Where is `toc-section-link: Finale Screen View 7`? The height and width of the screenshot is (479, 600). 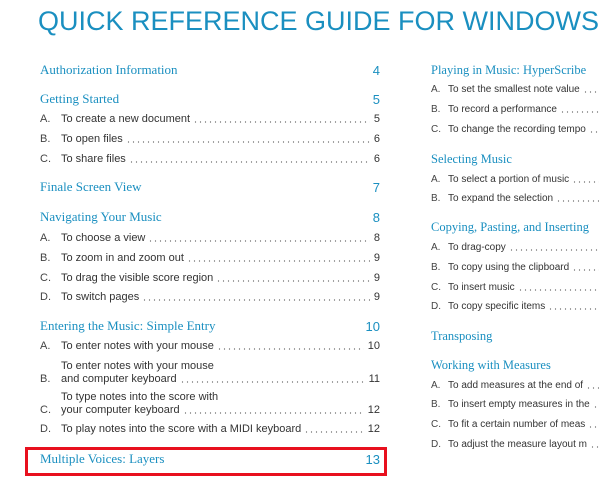 toc-section-link: Finale Screen View 7 is located at coordinates (210, 186).